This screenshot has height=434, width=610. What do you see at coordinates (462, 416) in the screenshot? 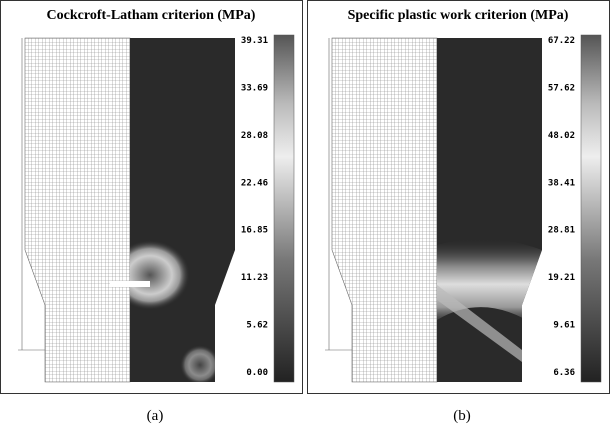
I see `caption: (b)` at bounding box center [462, 416].